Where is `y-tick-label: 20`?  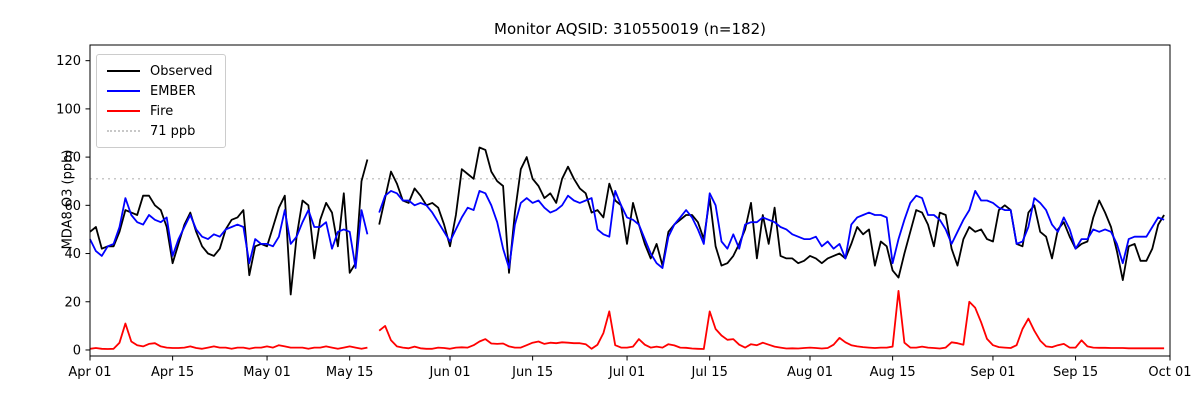
y-tick-label: 20 is located at coordinates (72, 302).